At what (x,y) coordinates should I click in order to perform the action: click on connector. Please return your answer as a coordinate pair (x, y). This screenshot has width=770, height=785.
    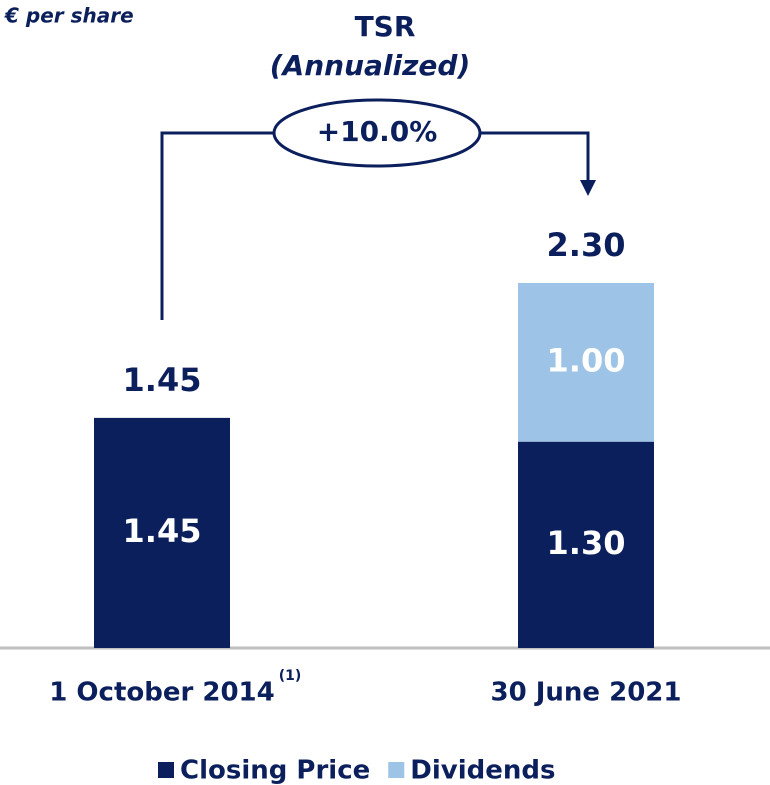
    Looking at the image, I should click on (375, 225).